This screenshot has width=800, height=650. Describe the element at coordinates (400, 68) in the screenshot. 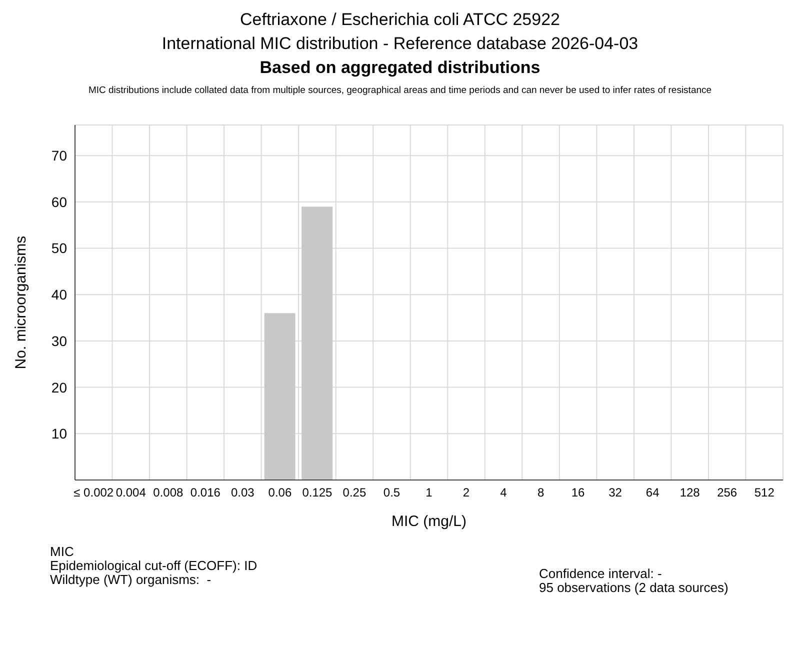

I see `text: Based on aggregated distributions` at that location.